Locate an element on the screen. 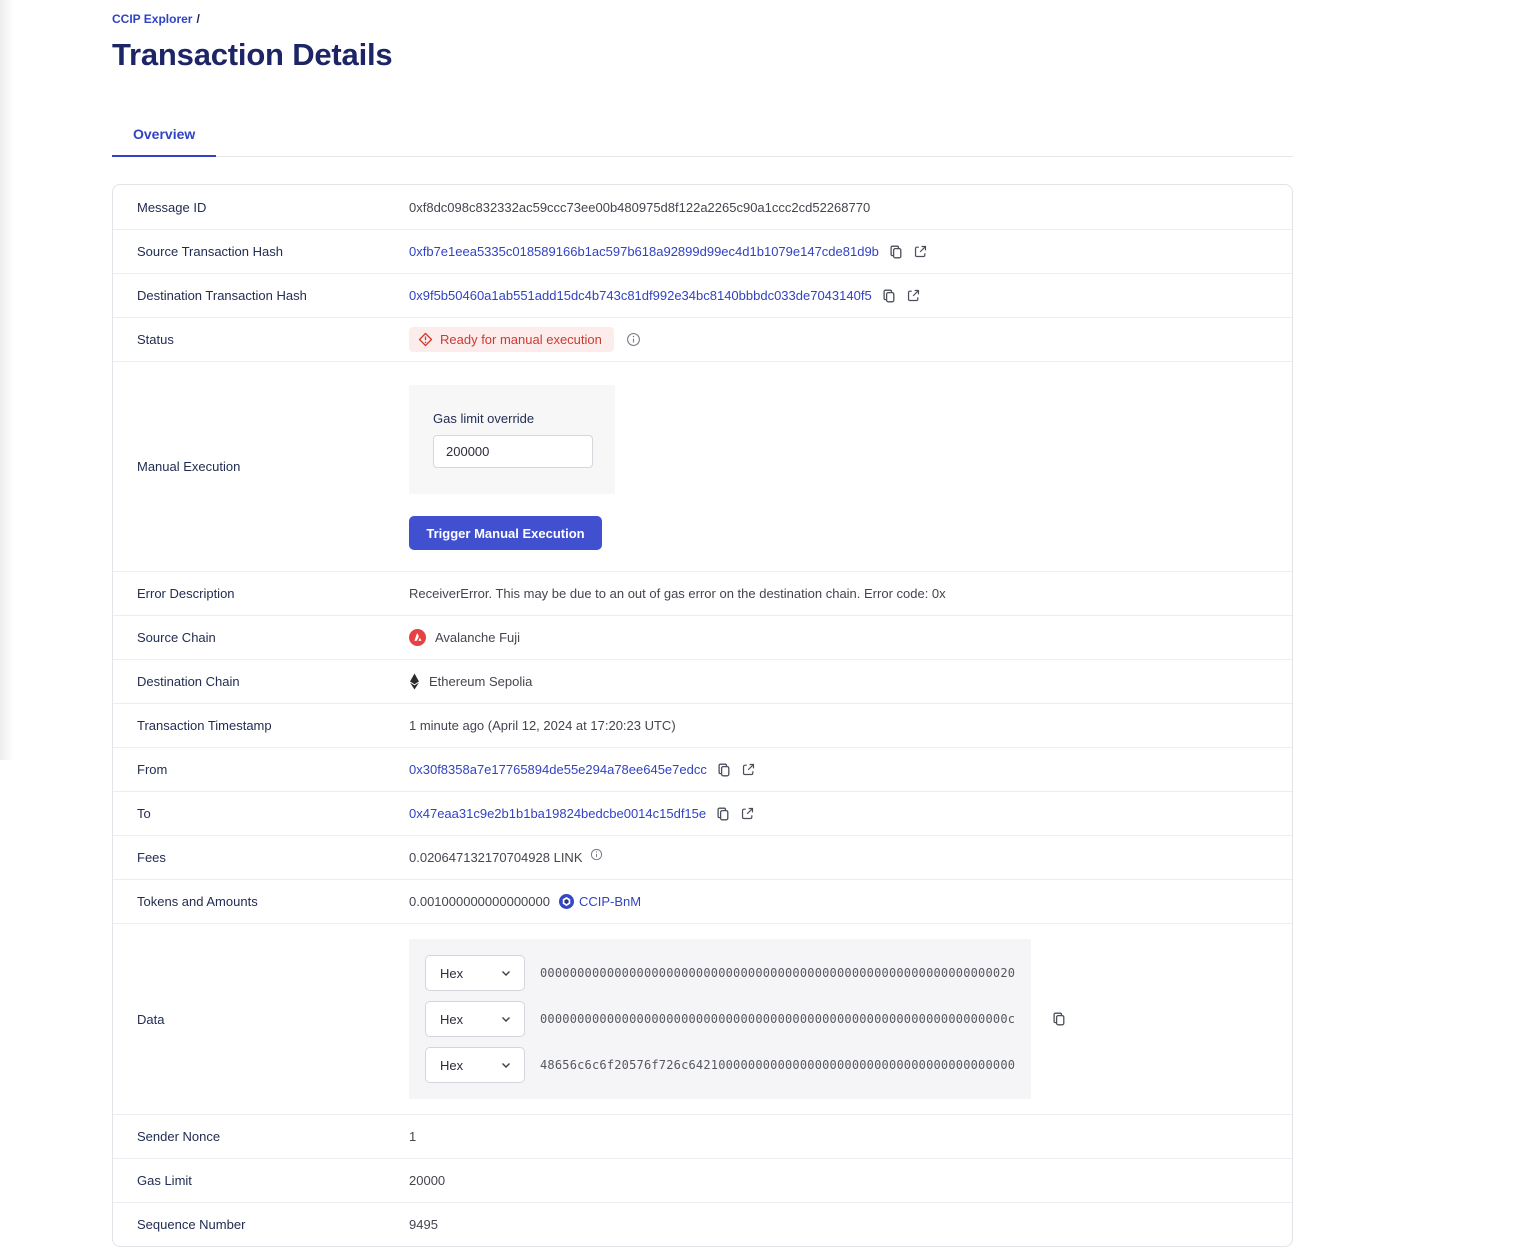  sender-nonce-value: 1 is located at coordinates (413, 1136).